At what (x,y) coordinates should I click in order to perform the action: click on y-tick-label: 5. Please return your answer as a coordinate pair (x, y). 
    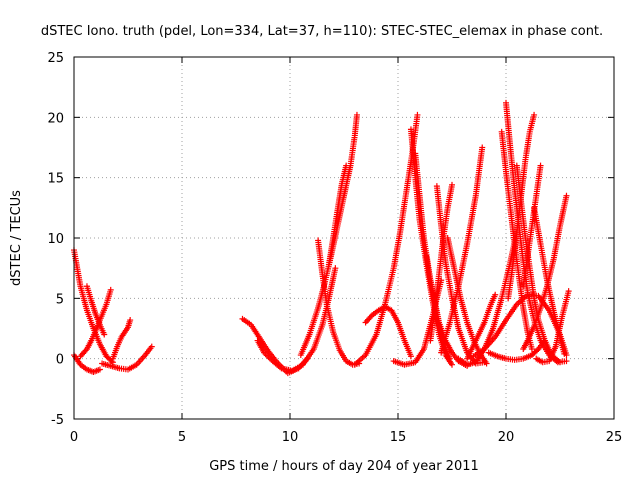
    Looking at the image, I should click on (60, 299).